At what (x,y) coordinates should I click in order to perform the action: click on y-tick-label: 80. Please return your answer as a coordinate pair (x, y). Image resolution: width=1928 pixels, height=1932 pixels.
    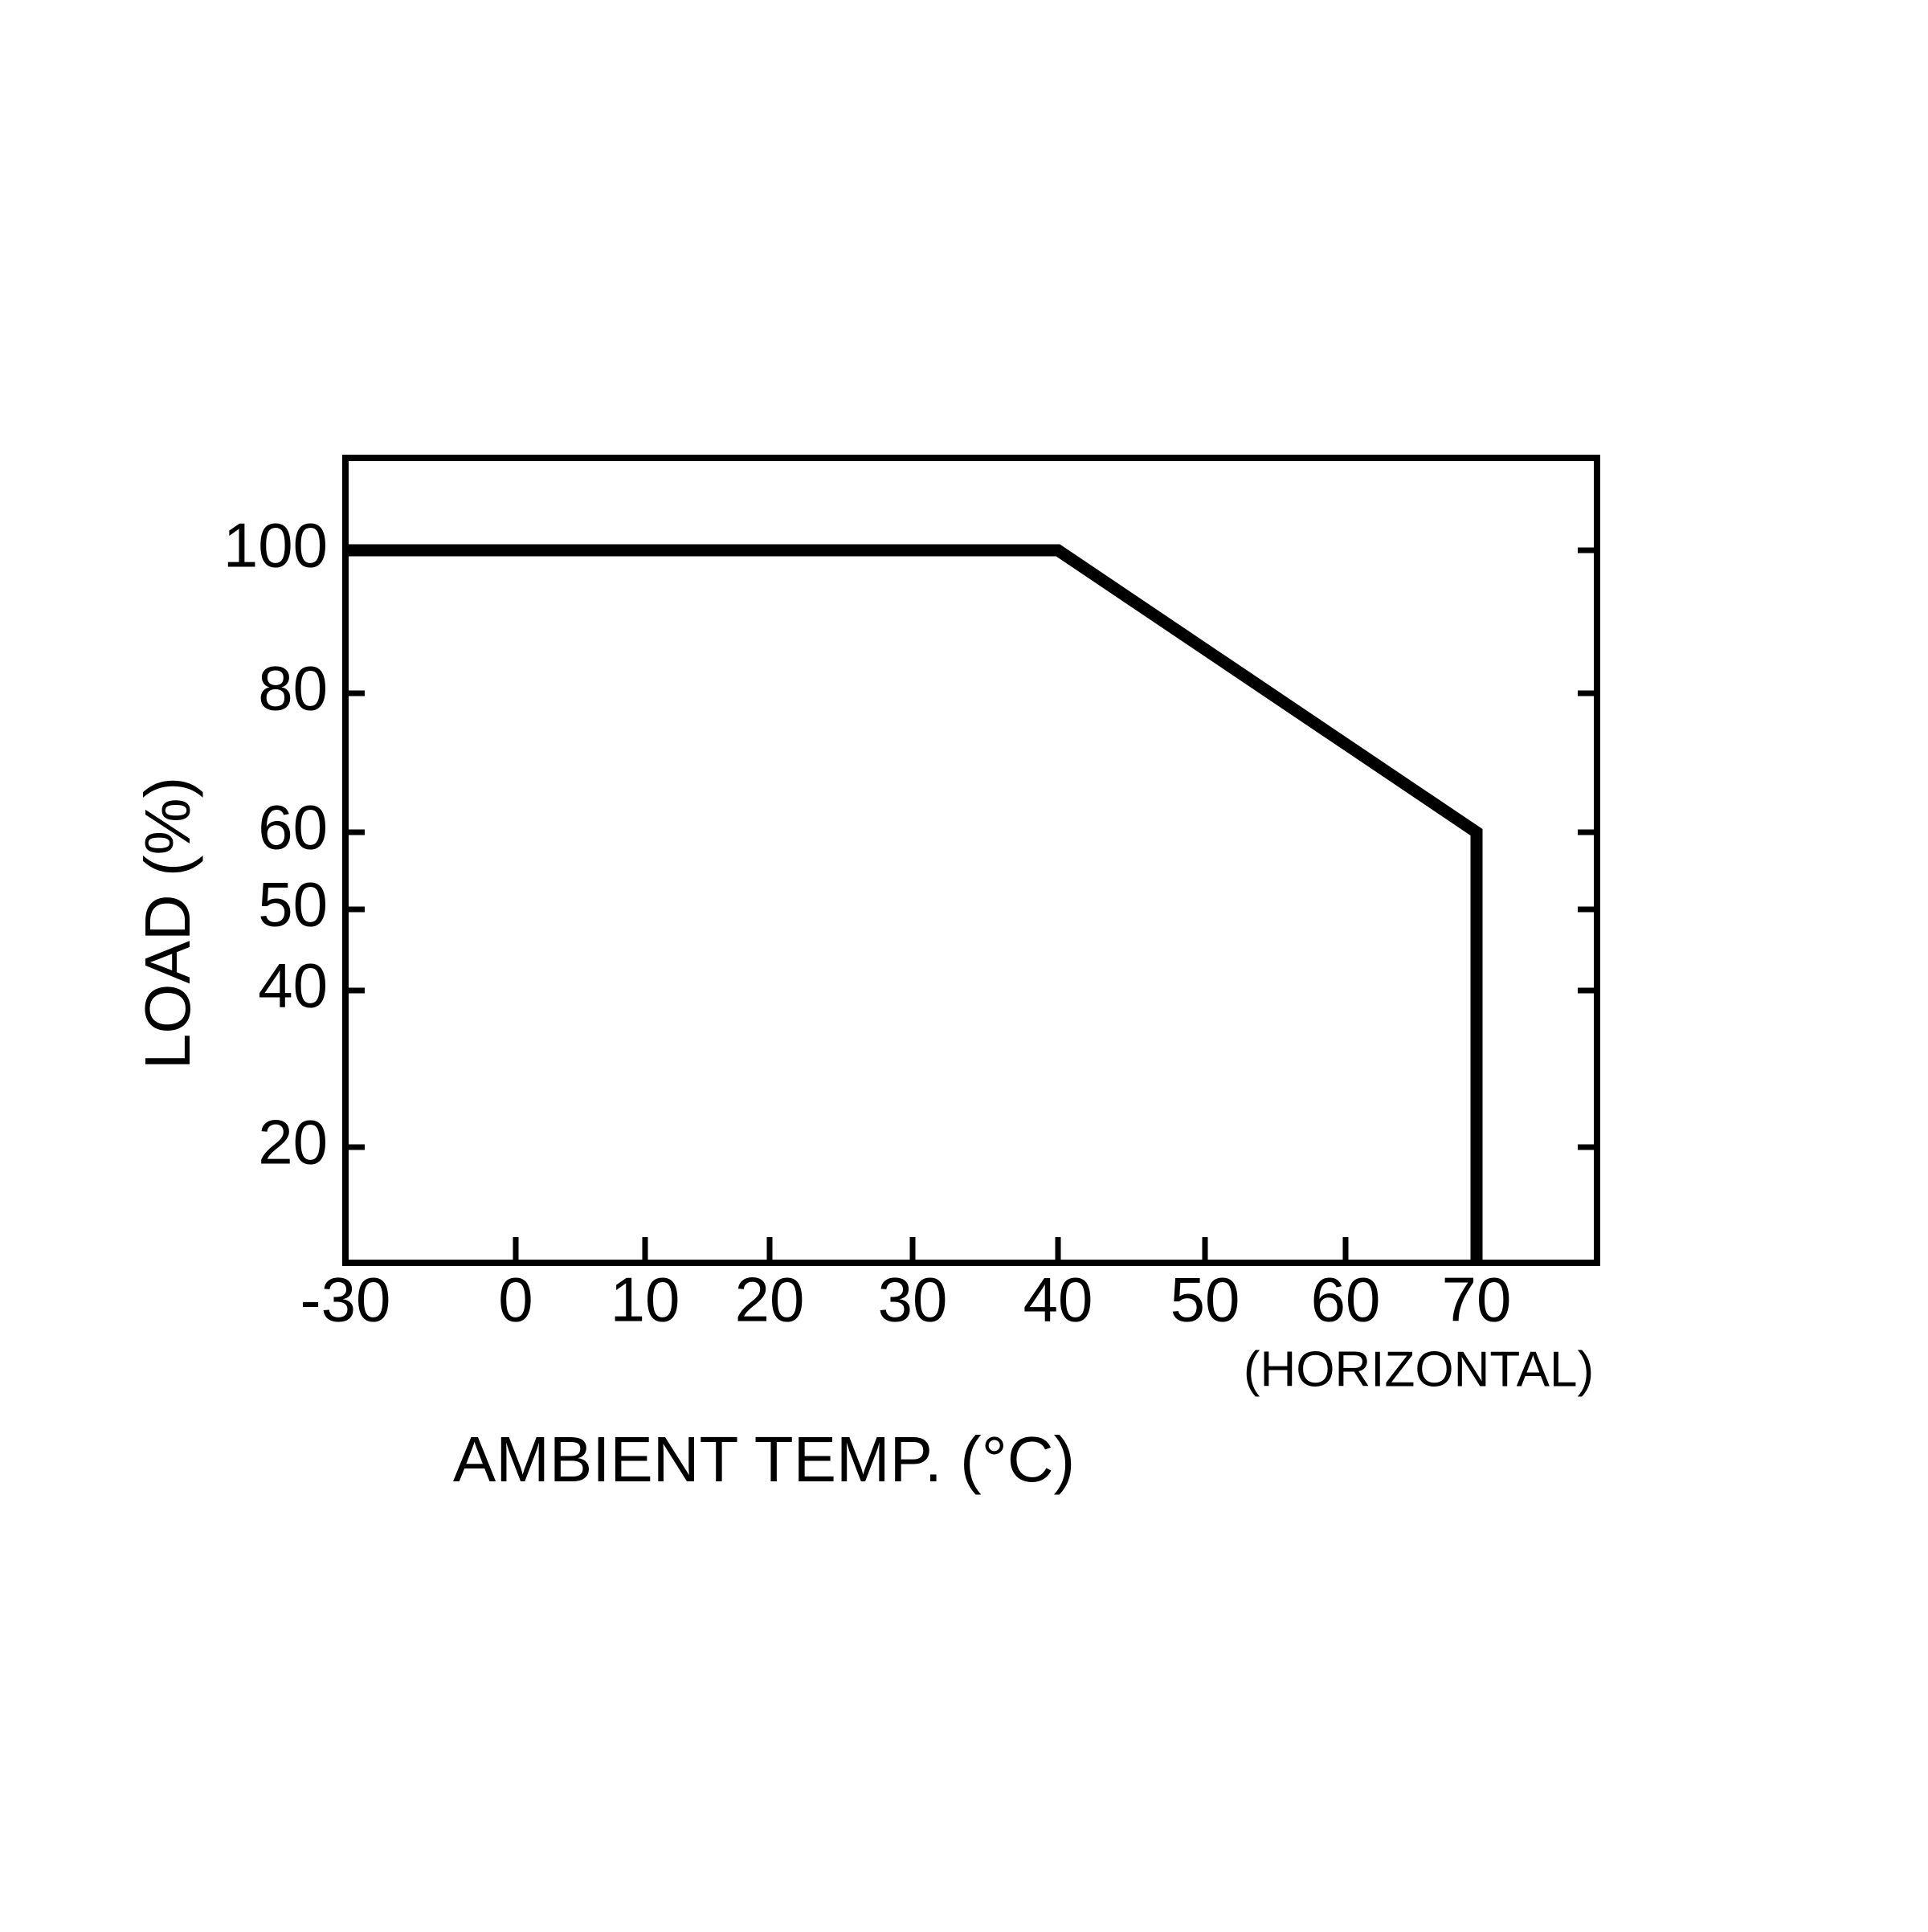
    Looking at the image, I should click on (293, 688).